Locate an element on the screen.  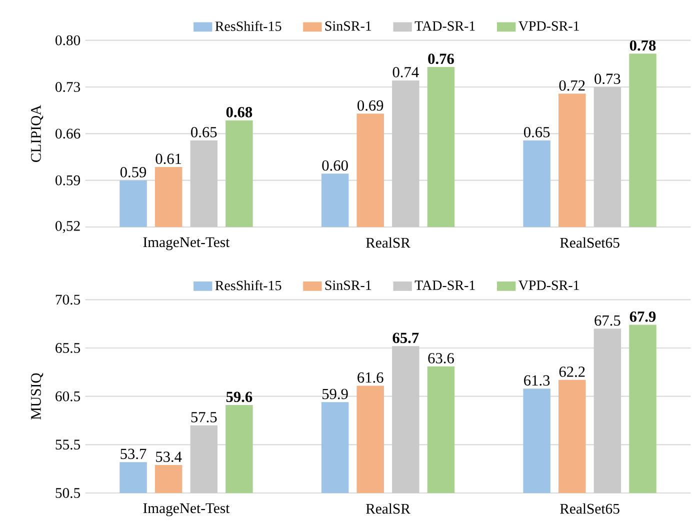
y-tick-label: 70.5 is located at coordinates (68, 299).